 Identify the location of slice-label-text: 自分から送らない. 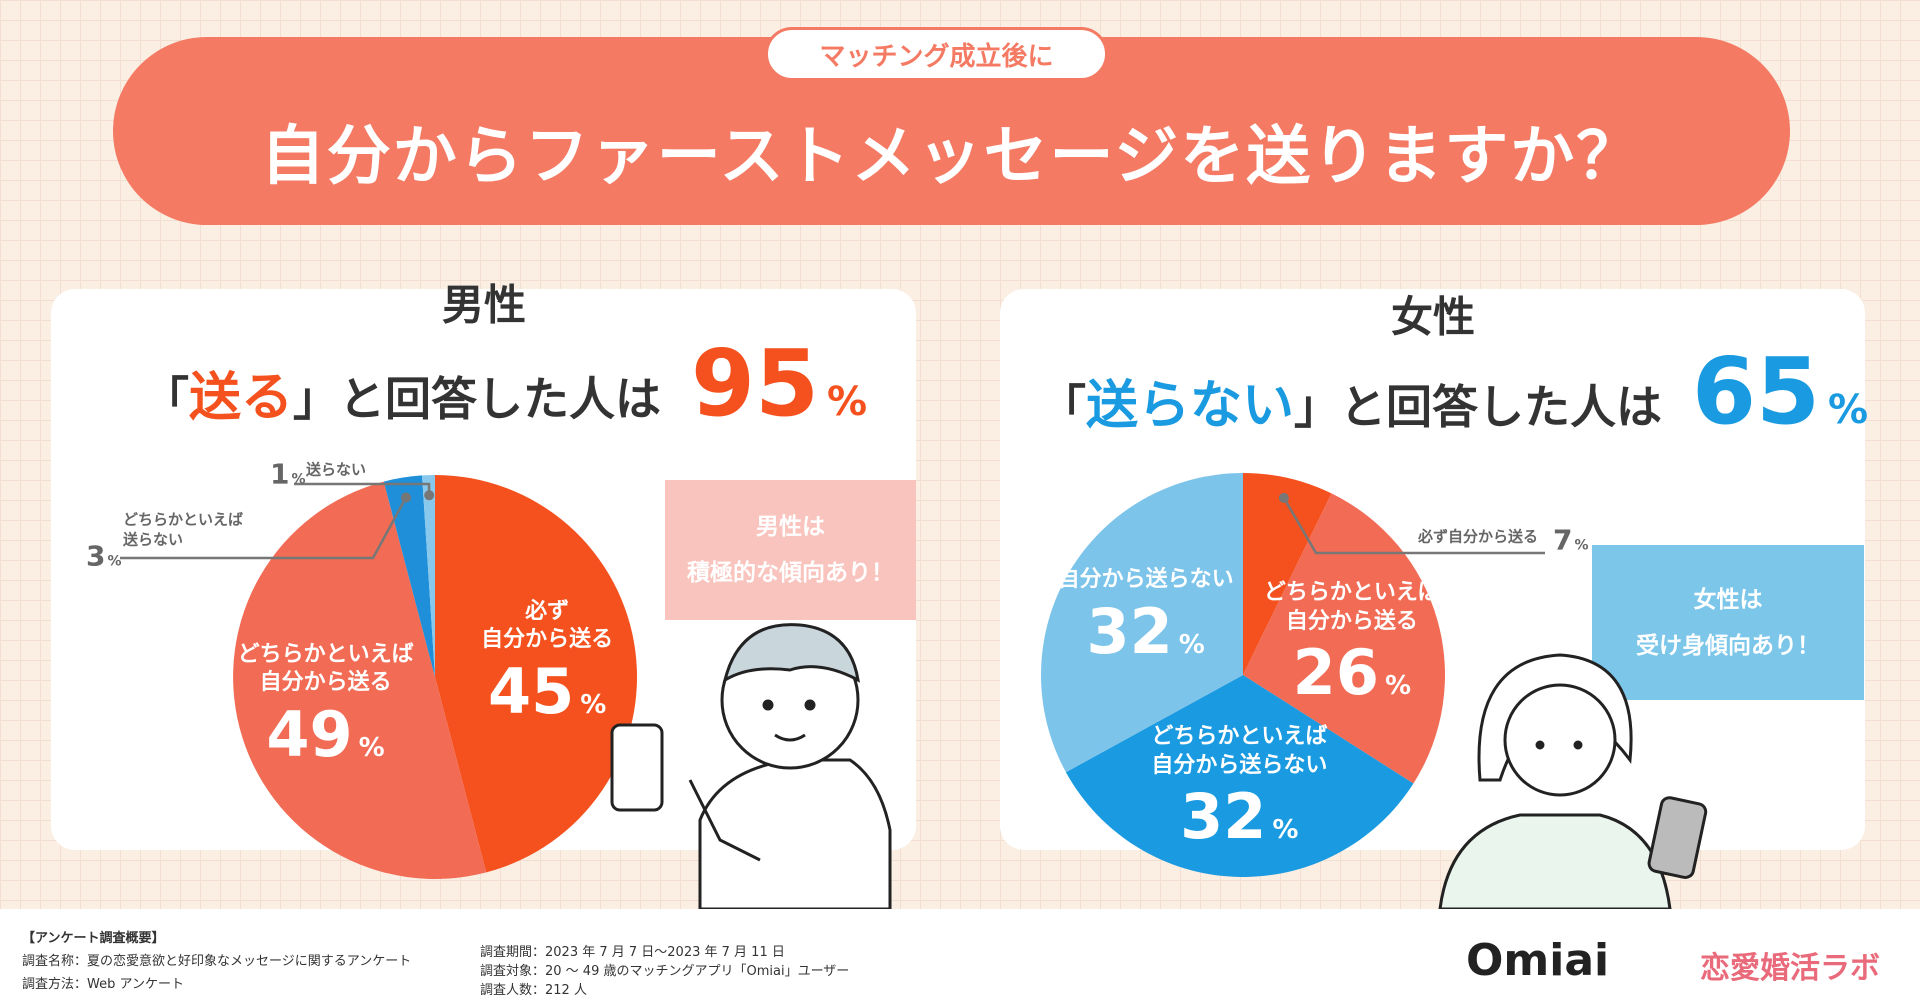
(1145, 580).